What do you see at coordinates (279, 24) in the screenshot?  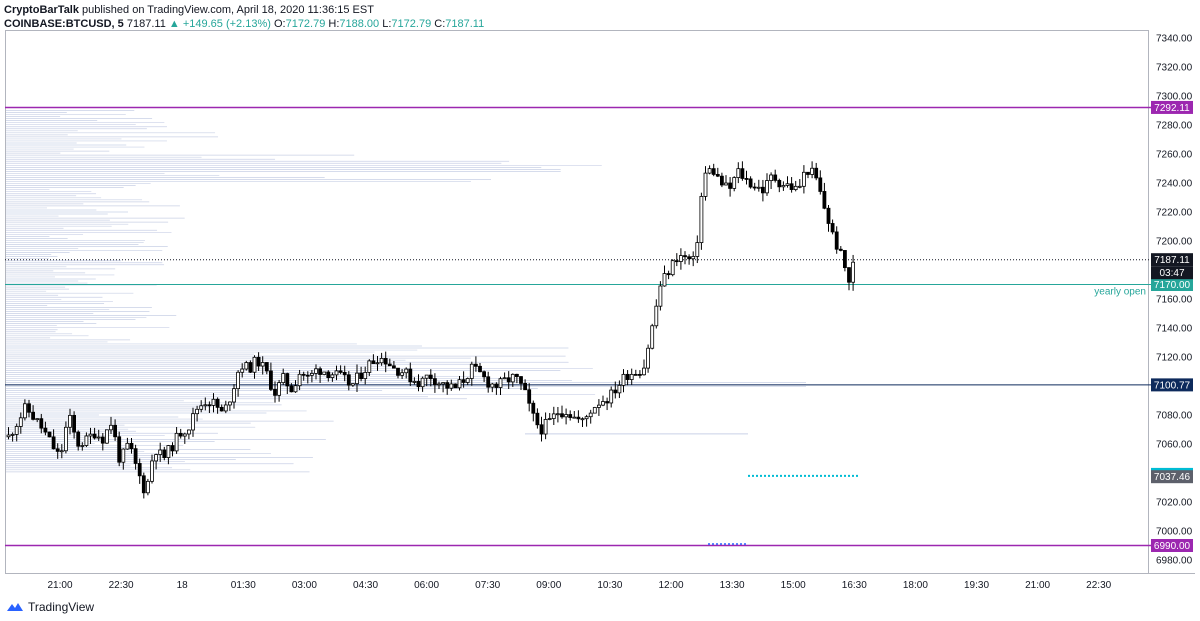 I see `open-label: O:` at bounding box center [279, 24].